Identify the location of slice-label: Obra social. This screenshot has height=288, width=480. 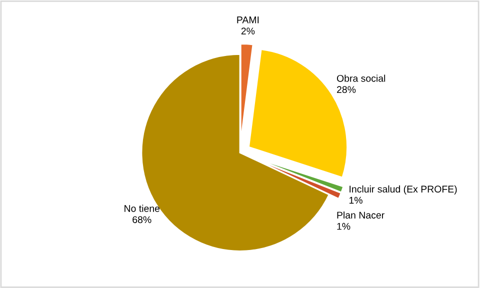
(361, 78).